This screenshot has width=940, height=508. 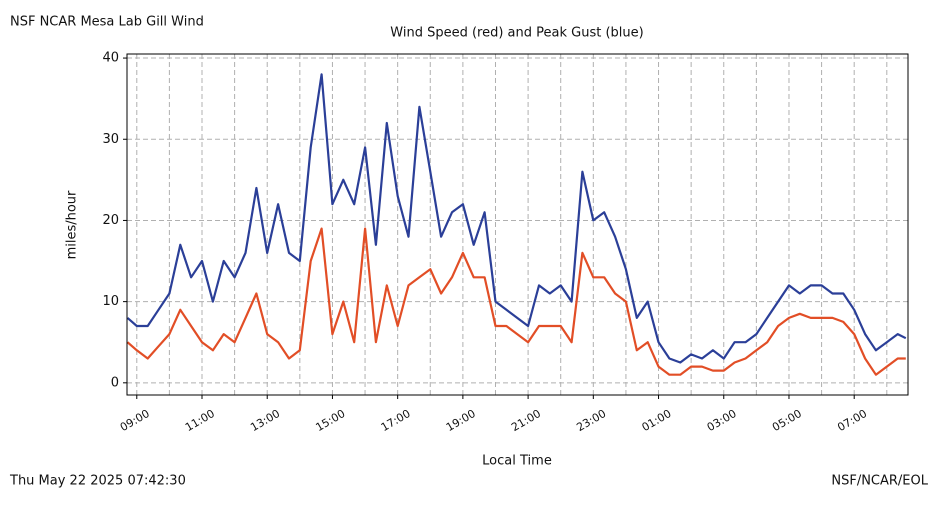 What do you see at coordinates (879, 481) in the screenshot?
I see `credit: NSF/NCAR/EOL` at bounding box center [879, 481].